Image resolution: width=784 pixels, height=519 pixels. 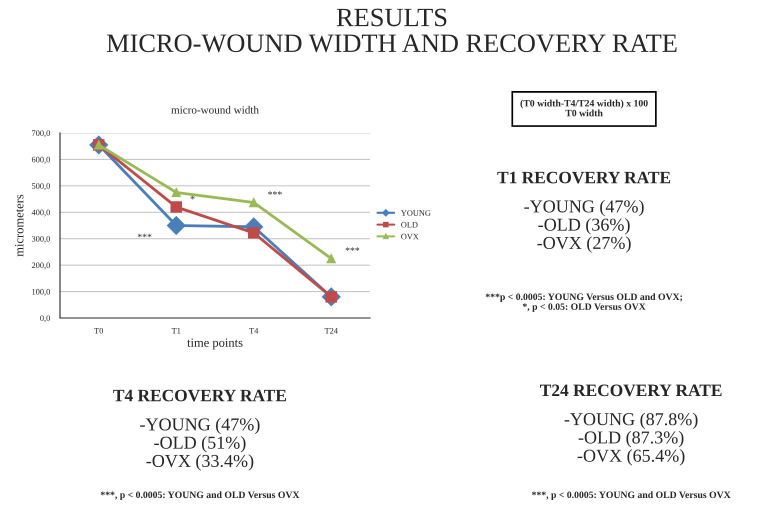 What do you see at coordinates (415, 213) in the screenshot?
I see `legend-label: YOUNG` at bounding box center [415, 213].